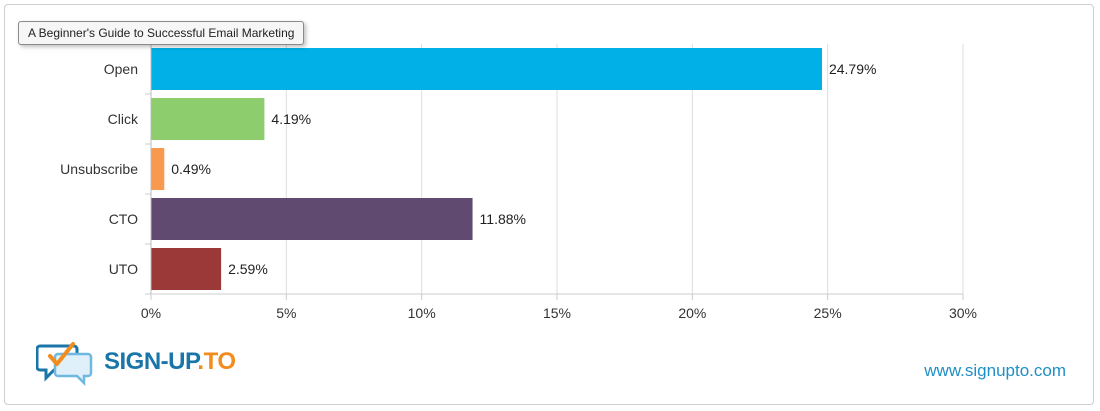 The width and height of the screenshot is (1100, 411). What do you see at coordinates (123, 219) in the screenshot?
I see `category-label: CTO` at bounding box center [123, 219].